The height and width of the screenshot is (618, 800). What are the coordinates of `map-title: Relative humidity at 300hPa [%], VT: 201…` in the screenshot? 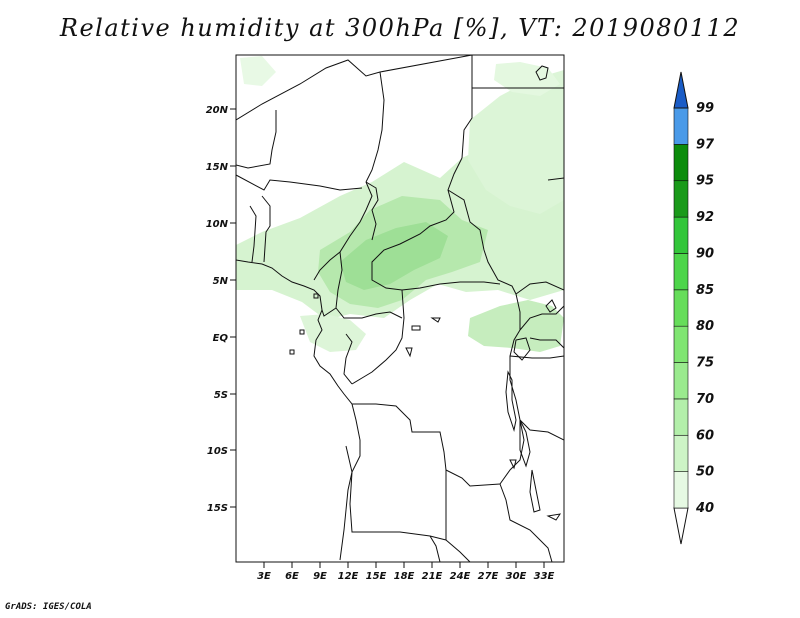 It's located at (400, 28).